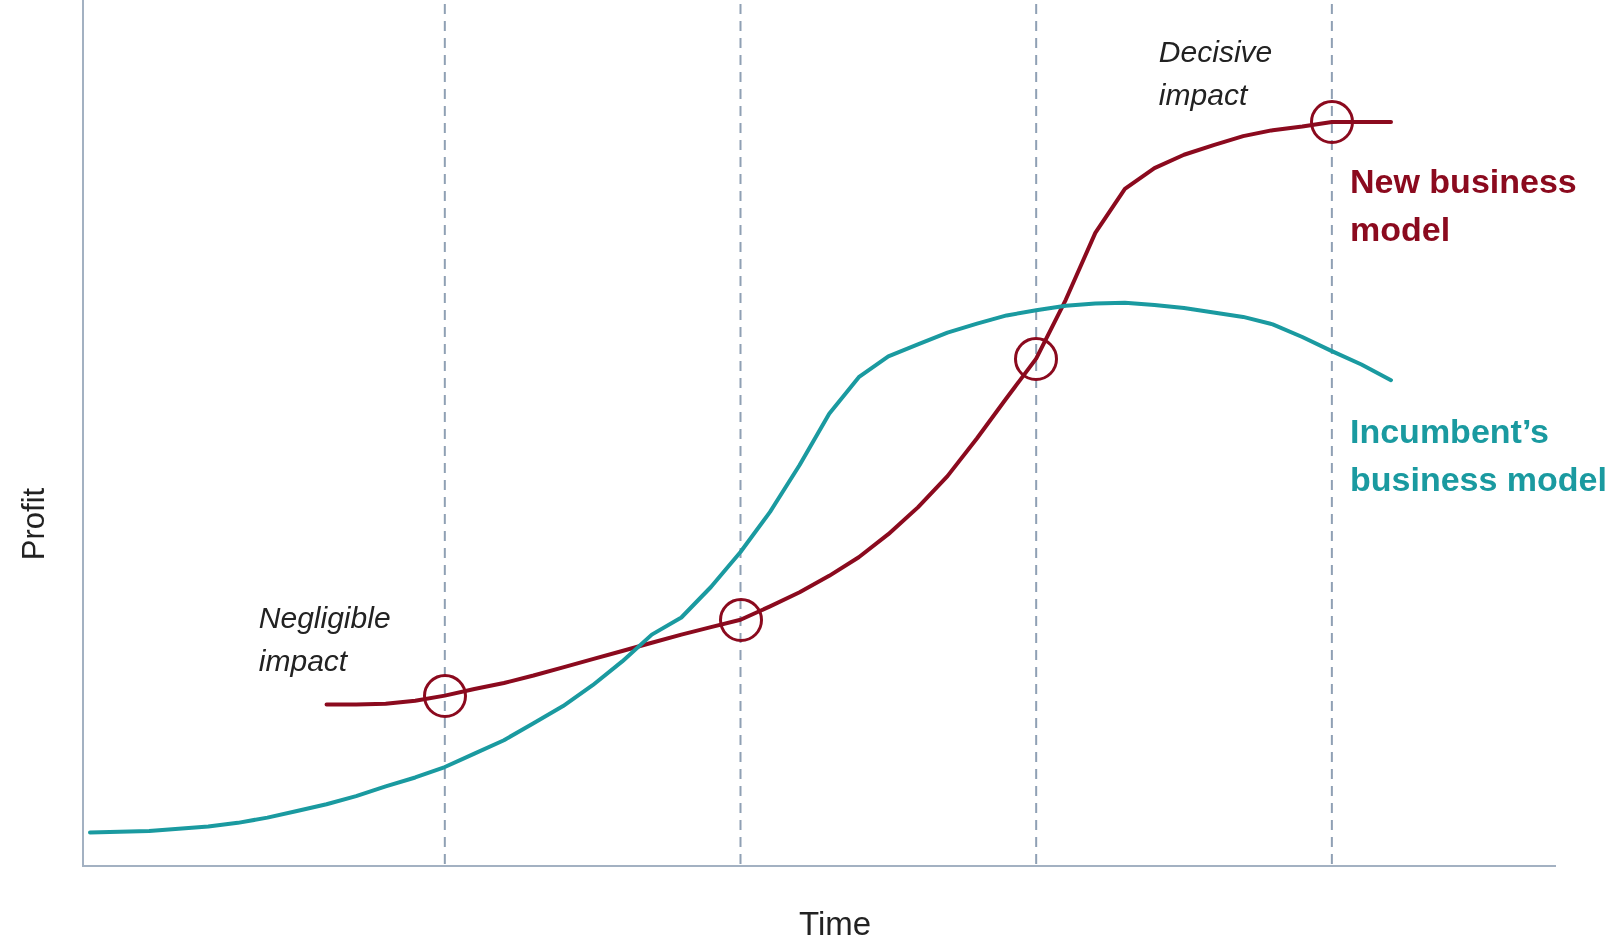 The height and width of the screenshot is (942, 1621). What do you see at coordinates (1215, 73) in the screenshot?
I see `text: Decisive impact` at bounding box center [1215, 73].